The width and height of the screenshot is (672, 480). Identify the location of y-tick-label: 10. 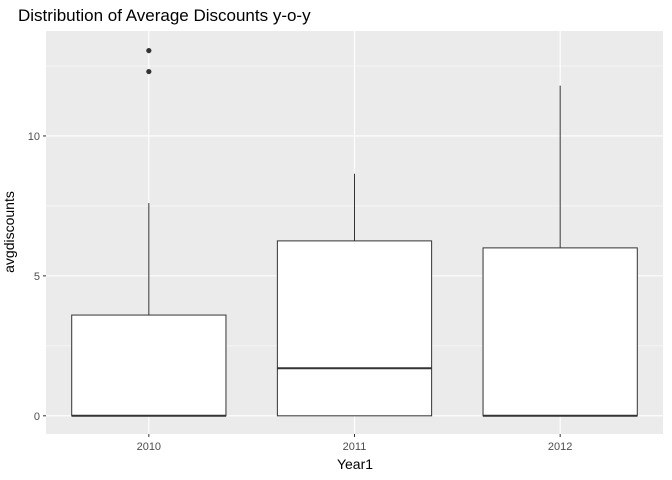
(34, 137).